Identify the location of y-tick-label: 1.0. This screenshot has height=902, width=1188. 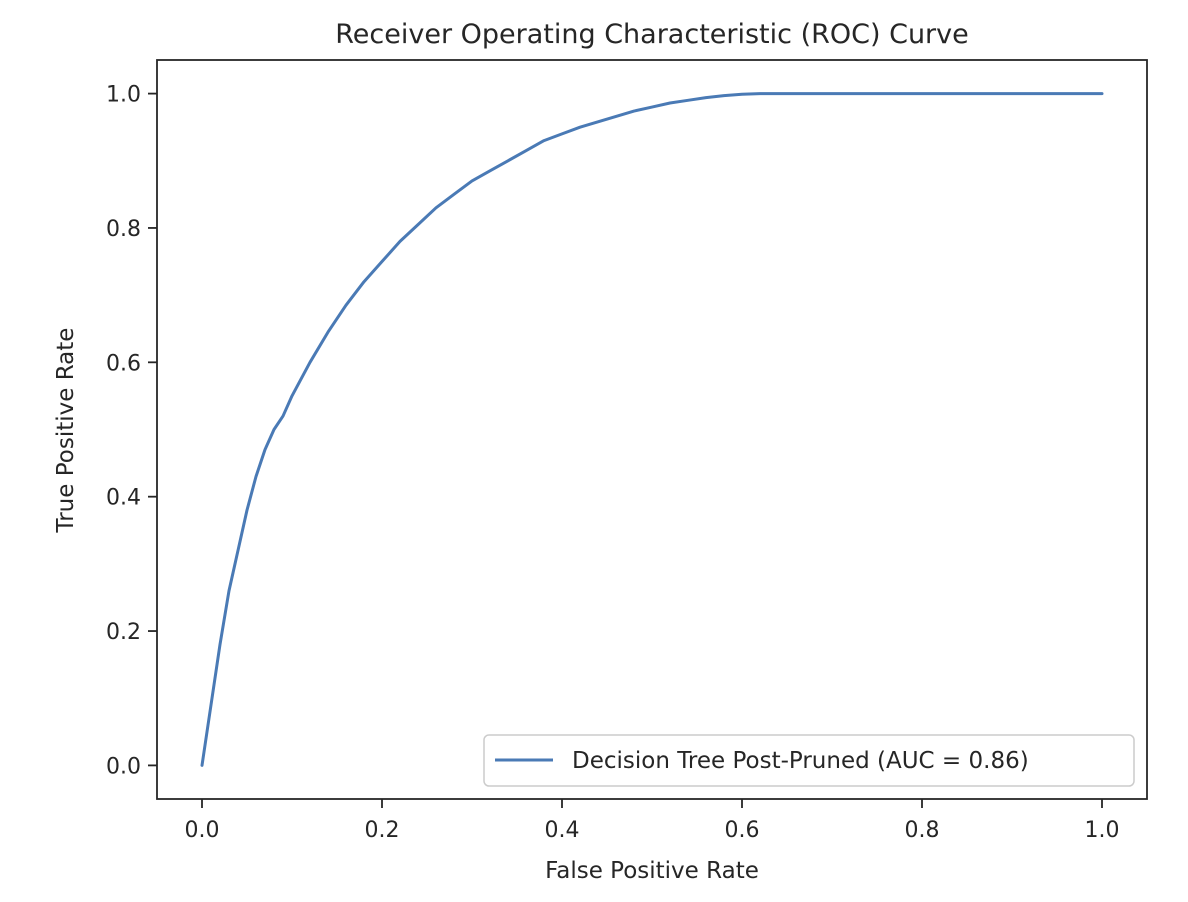
(123, 95).